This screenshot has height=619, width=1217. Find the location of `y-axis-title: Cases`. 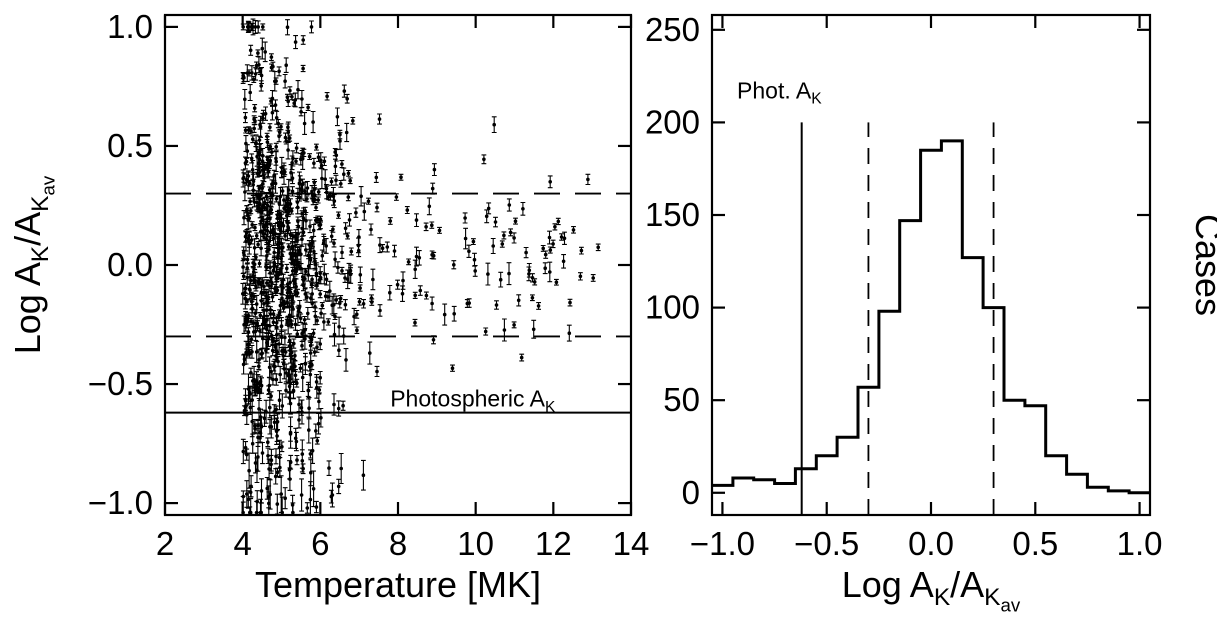

y-axis-title: Cases is located at coordinates (1202, 265).